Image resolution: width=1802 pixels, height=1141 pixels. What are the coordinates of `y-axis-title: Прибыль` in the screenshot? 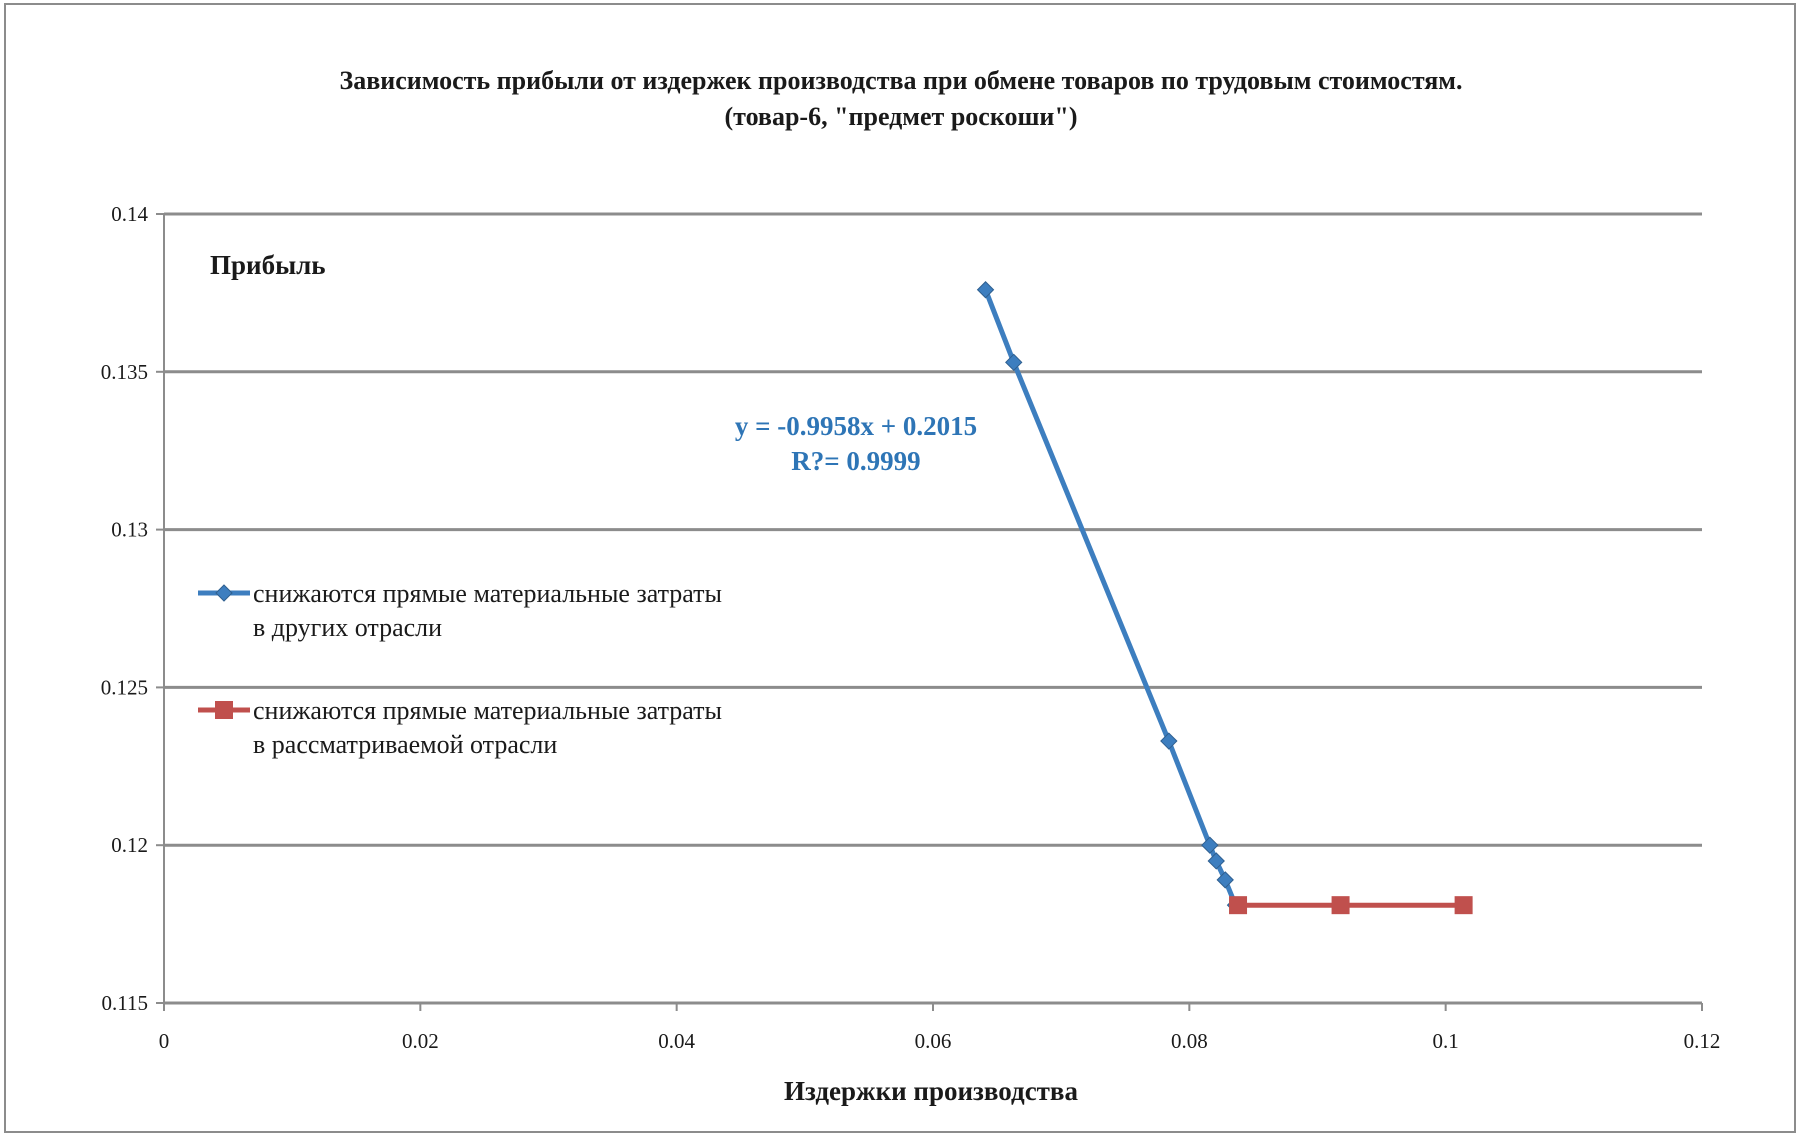 It's located at (268, 265).